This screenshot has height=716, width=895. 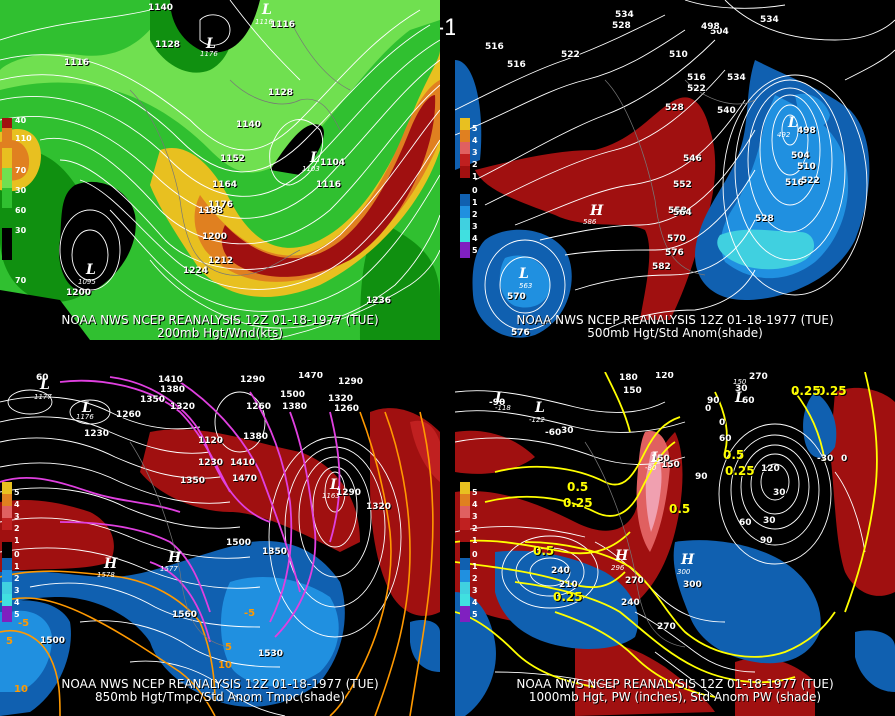 What do you see at coordinates (97, 434) in the screenshot?
I see `height-label: 1230` at bounding box center [97, 434].